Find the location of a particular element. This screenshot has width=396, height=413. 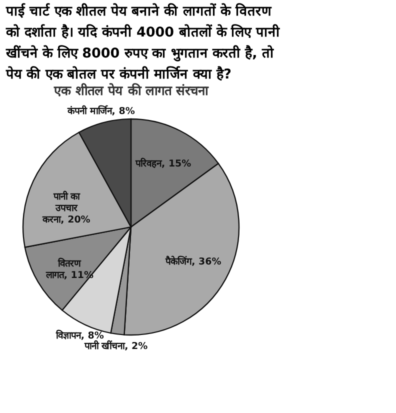

text: पाई चार्ट एक शीतल पेय बनाने की लागतों के वितरण को दर्शाता है। यदि कंपनी 4000 बोतलों के लिए पानी खींचने के लिए 8000 रुपए का भुगतान करती है, तो पेय की एक बोतल पर कंपनी मार्जिन क्या है? is located at coordinates (142, 42).